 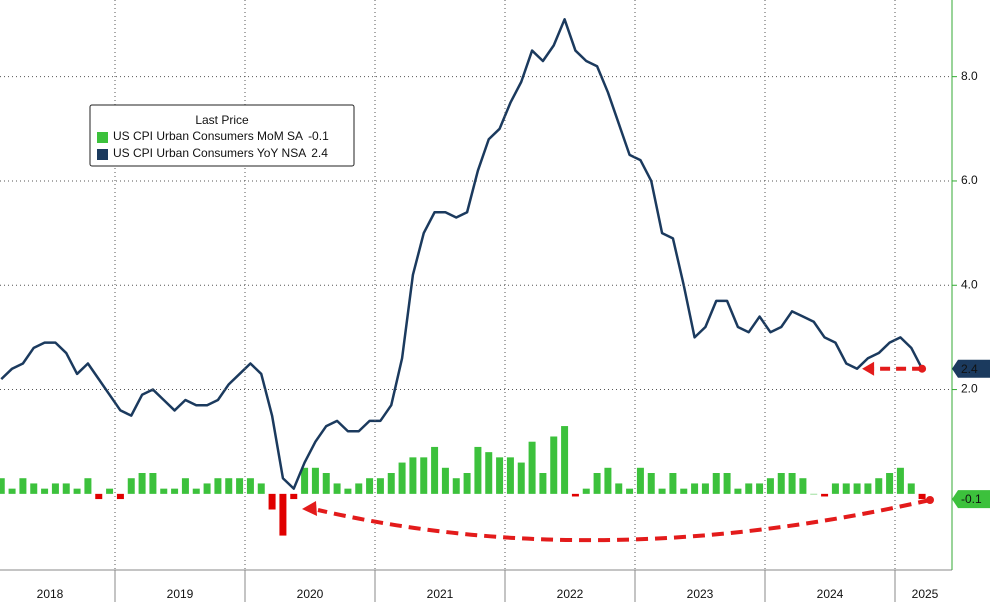 I want to click on legend-last: -0.1, so click(x=318, y=136).